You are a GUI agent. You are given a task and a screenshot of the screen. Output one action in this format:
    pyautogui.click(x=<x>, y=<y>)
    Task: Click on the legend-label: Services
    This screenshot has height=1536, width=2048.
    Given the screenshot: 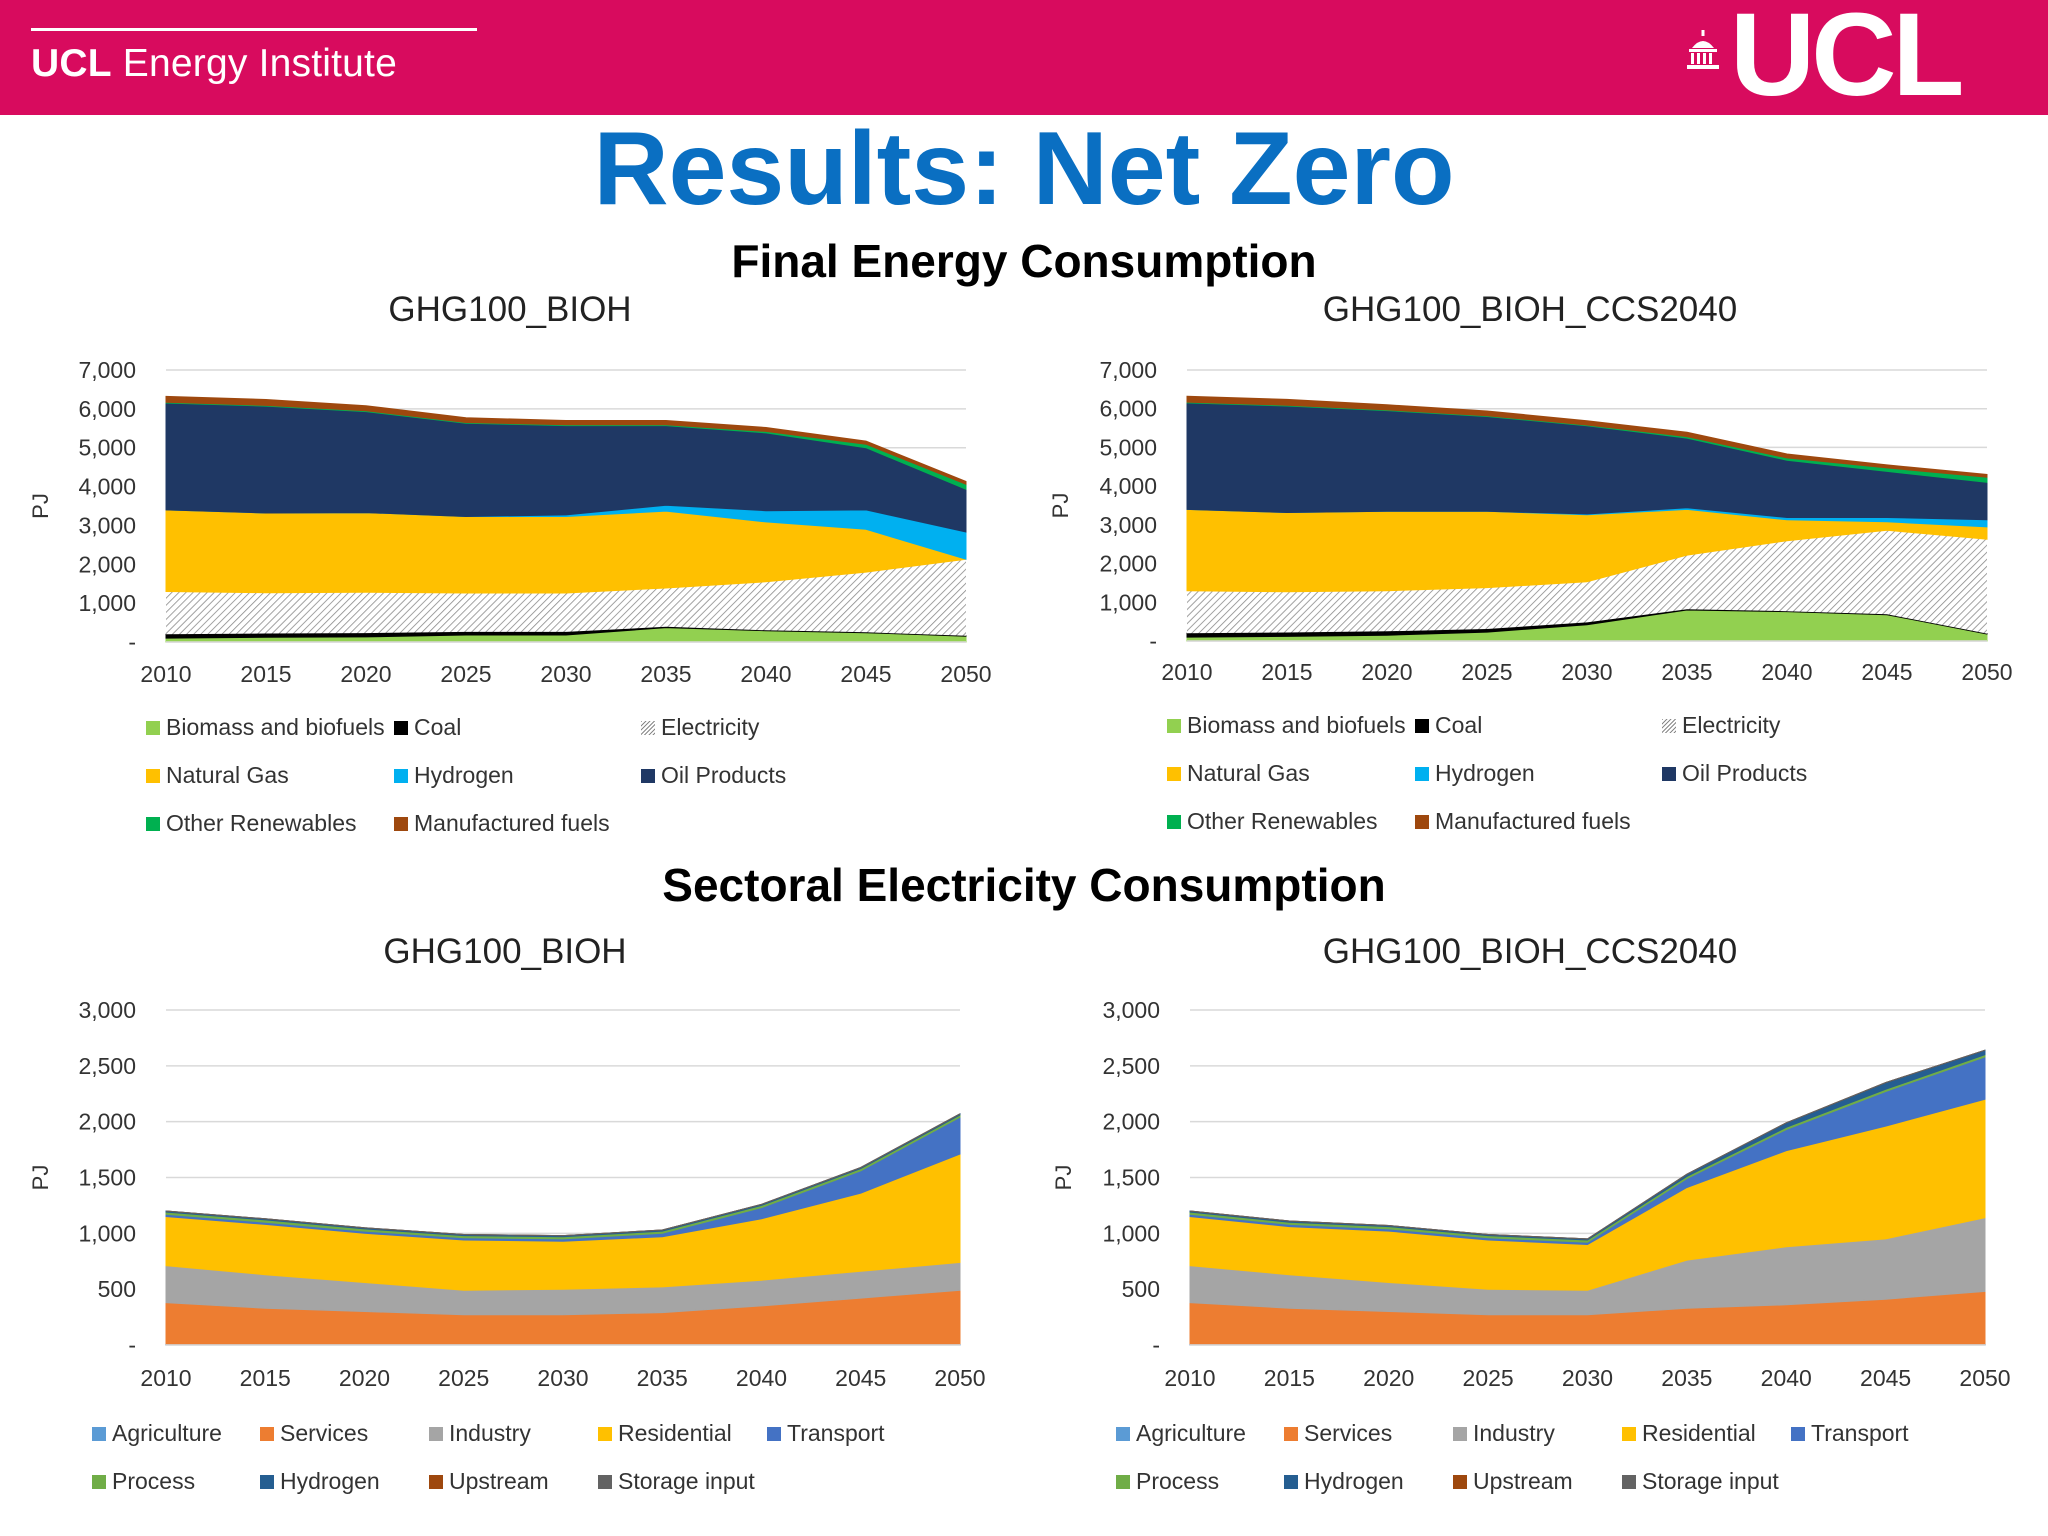 What is the action you would take?
    pyautogui.click(x=324, y=1433)
    